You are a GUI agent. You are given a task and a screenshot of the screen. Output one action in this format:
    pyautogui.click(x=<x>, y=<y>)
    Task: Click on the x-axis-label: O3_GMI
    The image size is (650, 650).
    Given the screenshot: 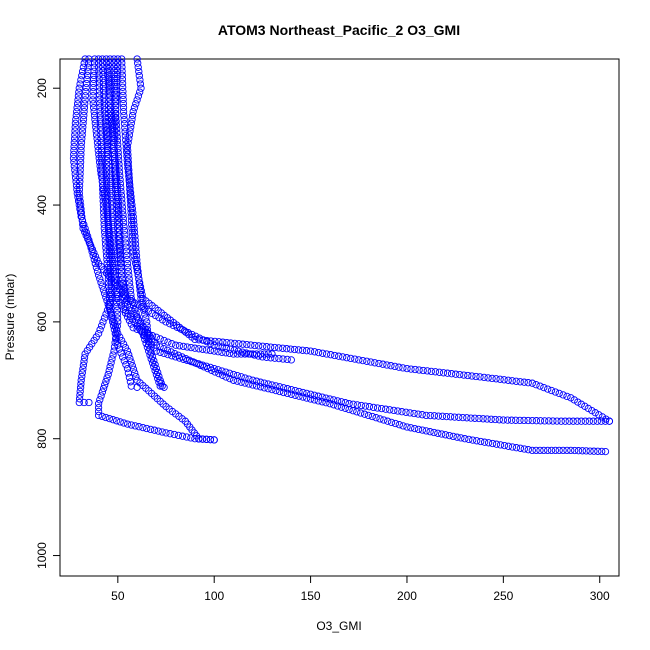 What is the action you would take?
    pyautogui.click(x=338, y=626)
    